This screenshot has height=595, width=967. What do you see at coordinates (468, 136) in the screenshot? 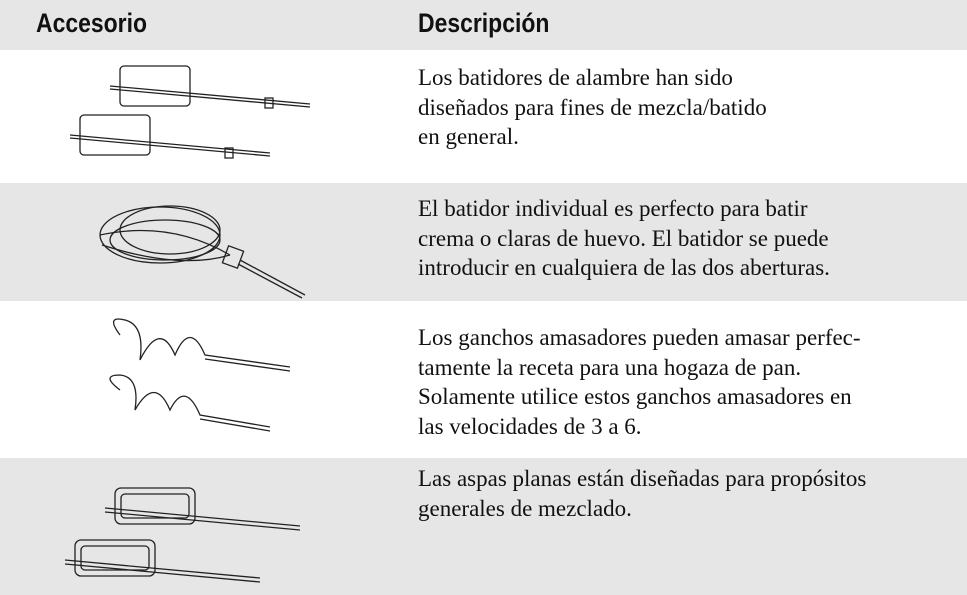
I see `description-line: en general.` at bounding box center [468, 136].